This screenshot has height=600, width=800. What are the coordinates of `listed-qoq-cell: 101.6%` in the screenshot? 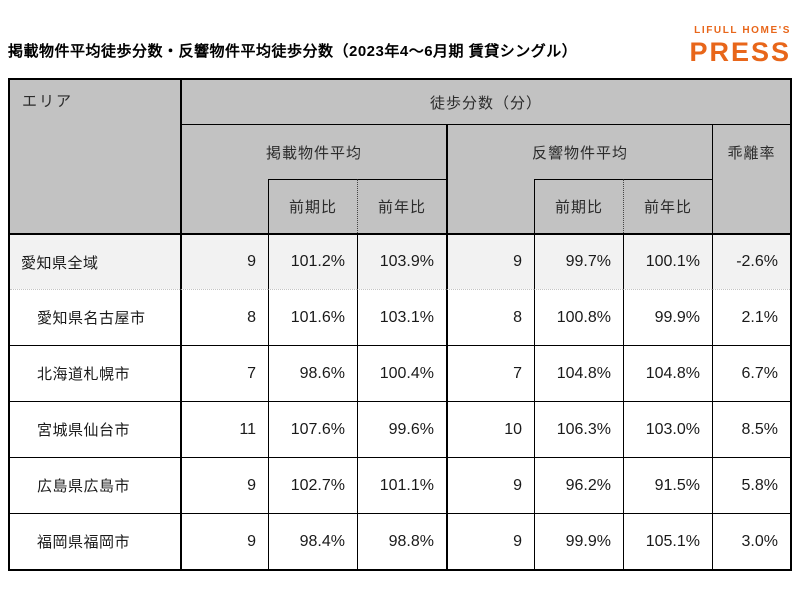 It's located at (312, 317).